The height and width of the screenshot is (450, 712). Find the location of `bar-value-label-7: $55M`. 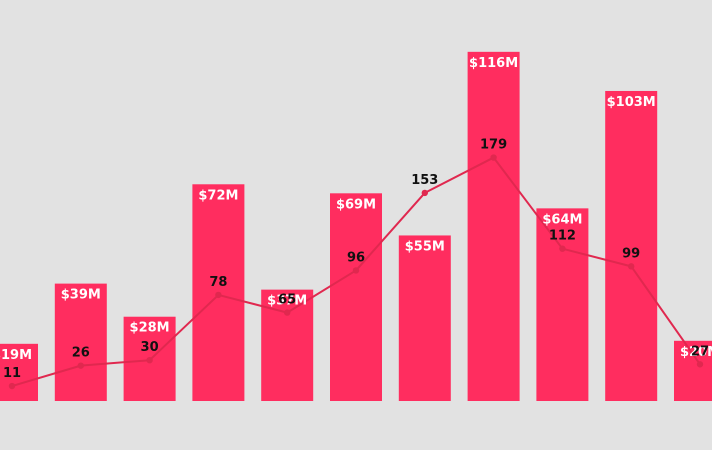

bar-value-label-7: $55M is located at coordinates (425, 246).